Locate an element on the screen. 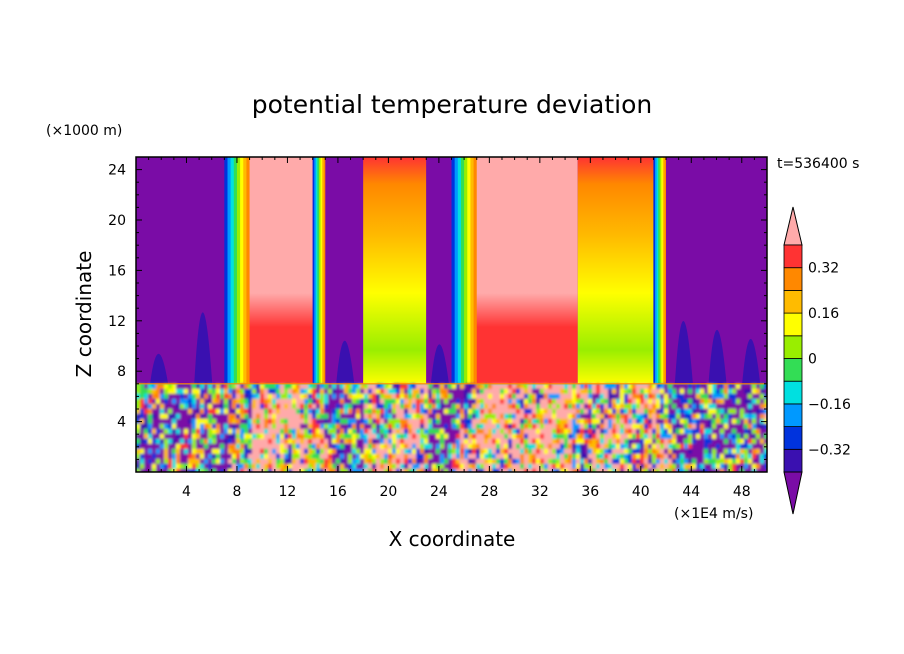  colorbar: 0.32 0.16 0 −0.16 −0.32 is located at coordinates (817, 360).